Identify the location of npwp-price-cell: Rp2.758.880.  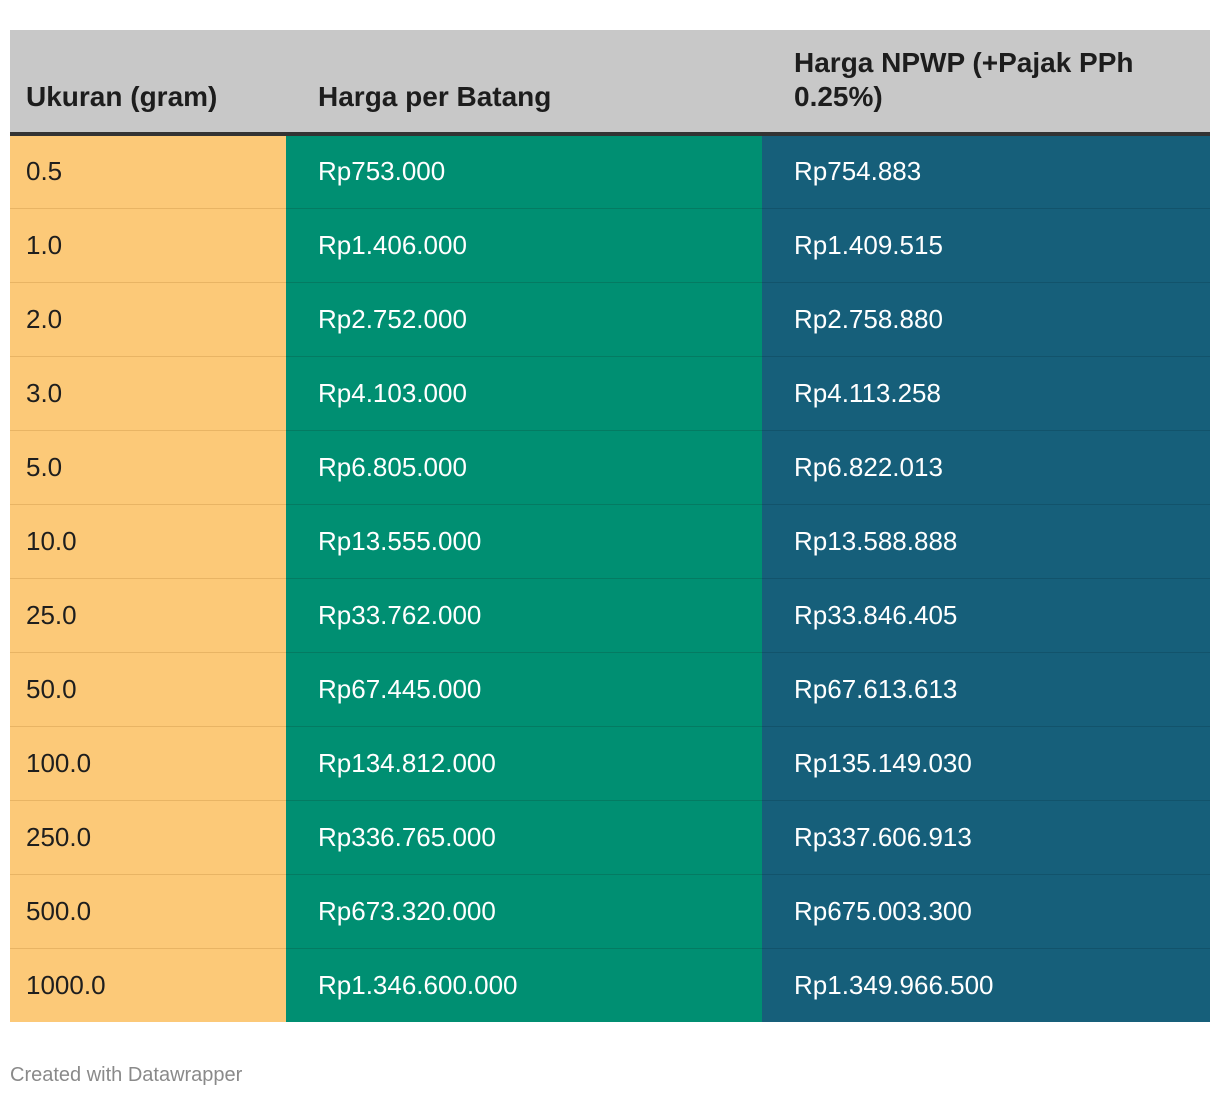
(986, 319).